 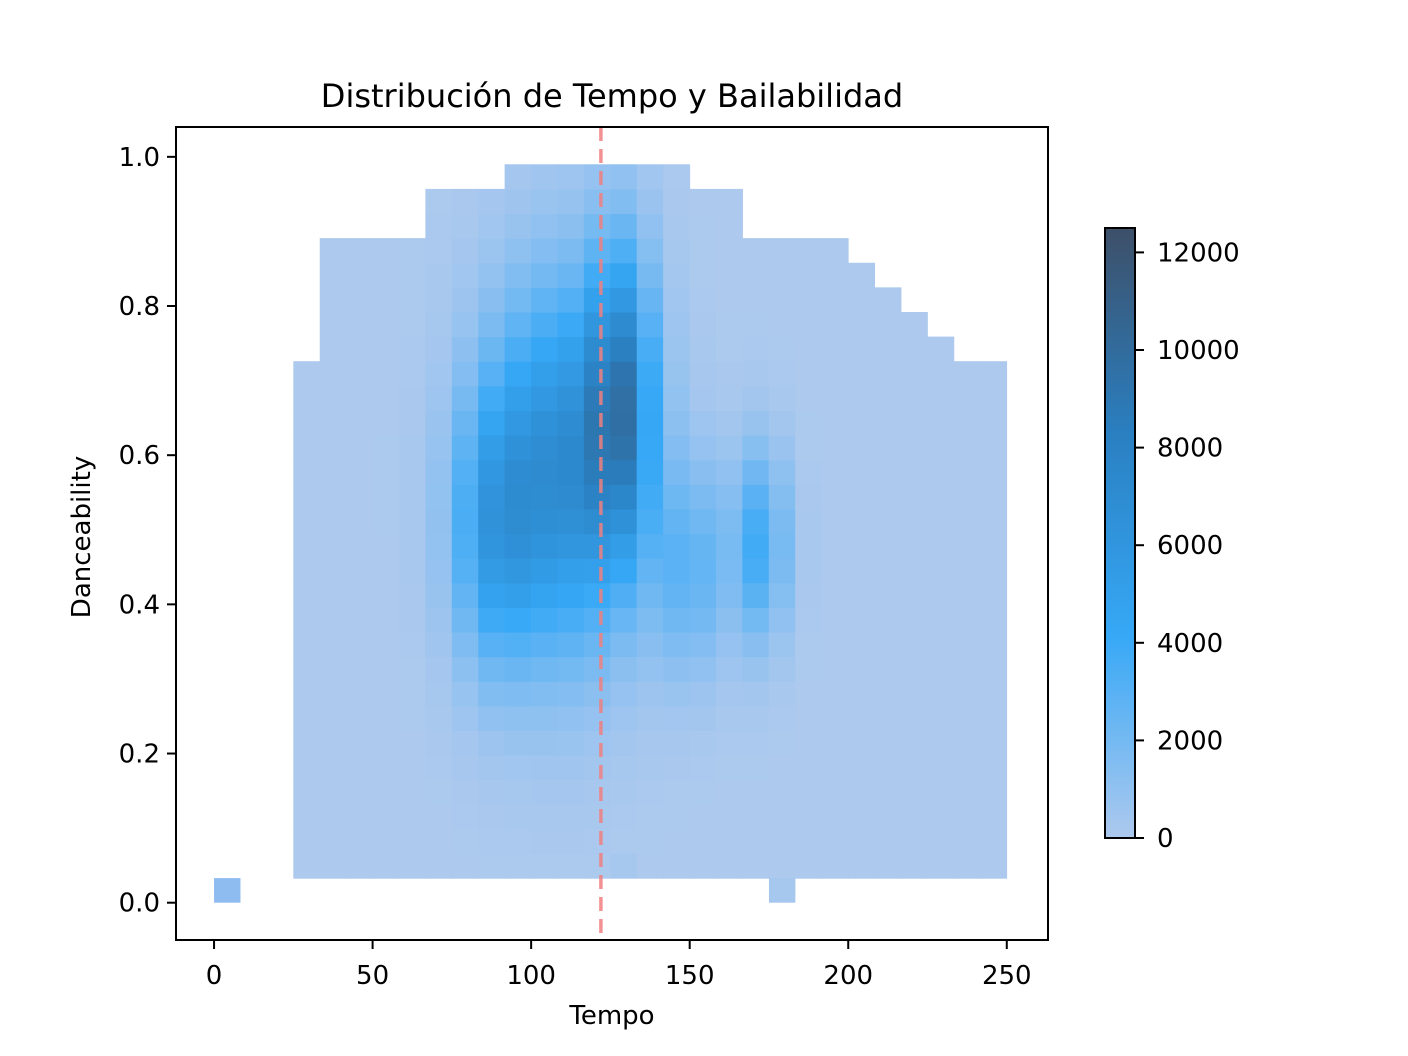 I want to click on x-tick-label: 0, so click(x=214, y=976).